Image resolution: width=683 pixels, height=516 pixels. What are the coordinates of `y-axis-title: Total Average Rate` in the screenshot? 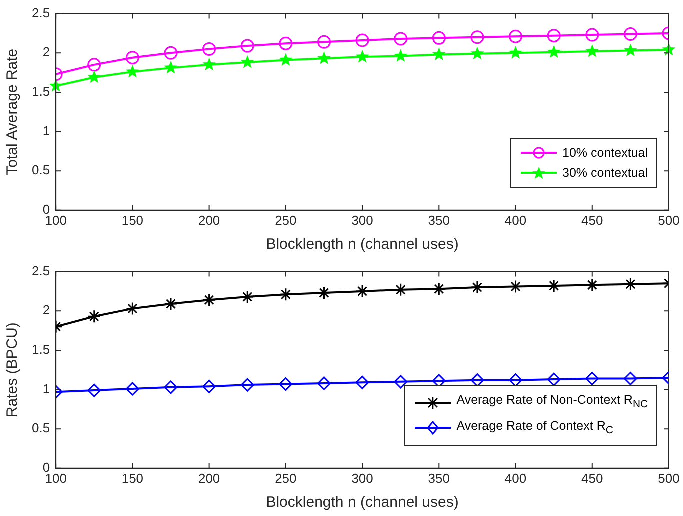 It's located at (13, 112).